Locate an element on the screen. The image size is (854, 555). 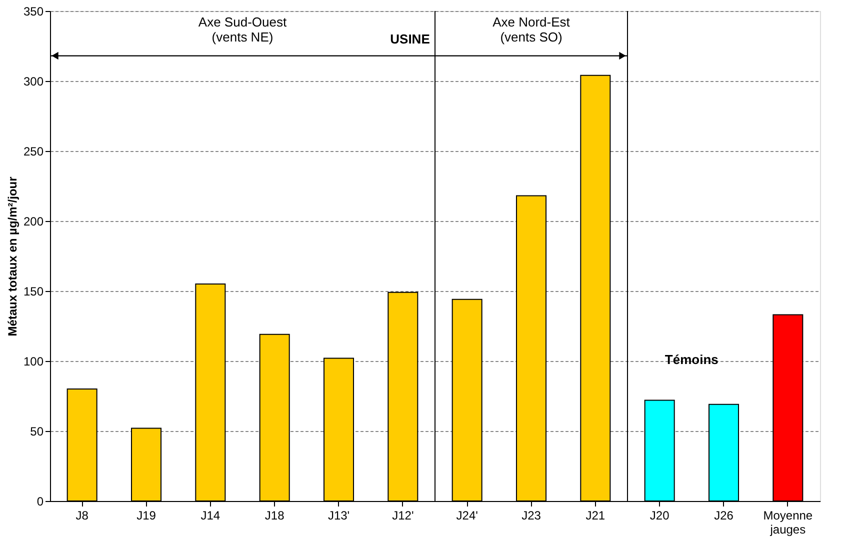
x-tick-label: J26 is located at coordinates (724, 515).